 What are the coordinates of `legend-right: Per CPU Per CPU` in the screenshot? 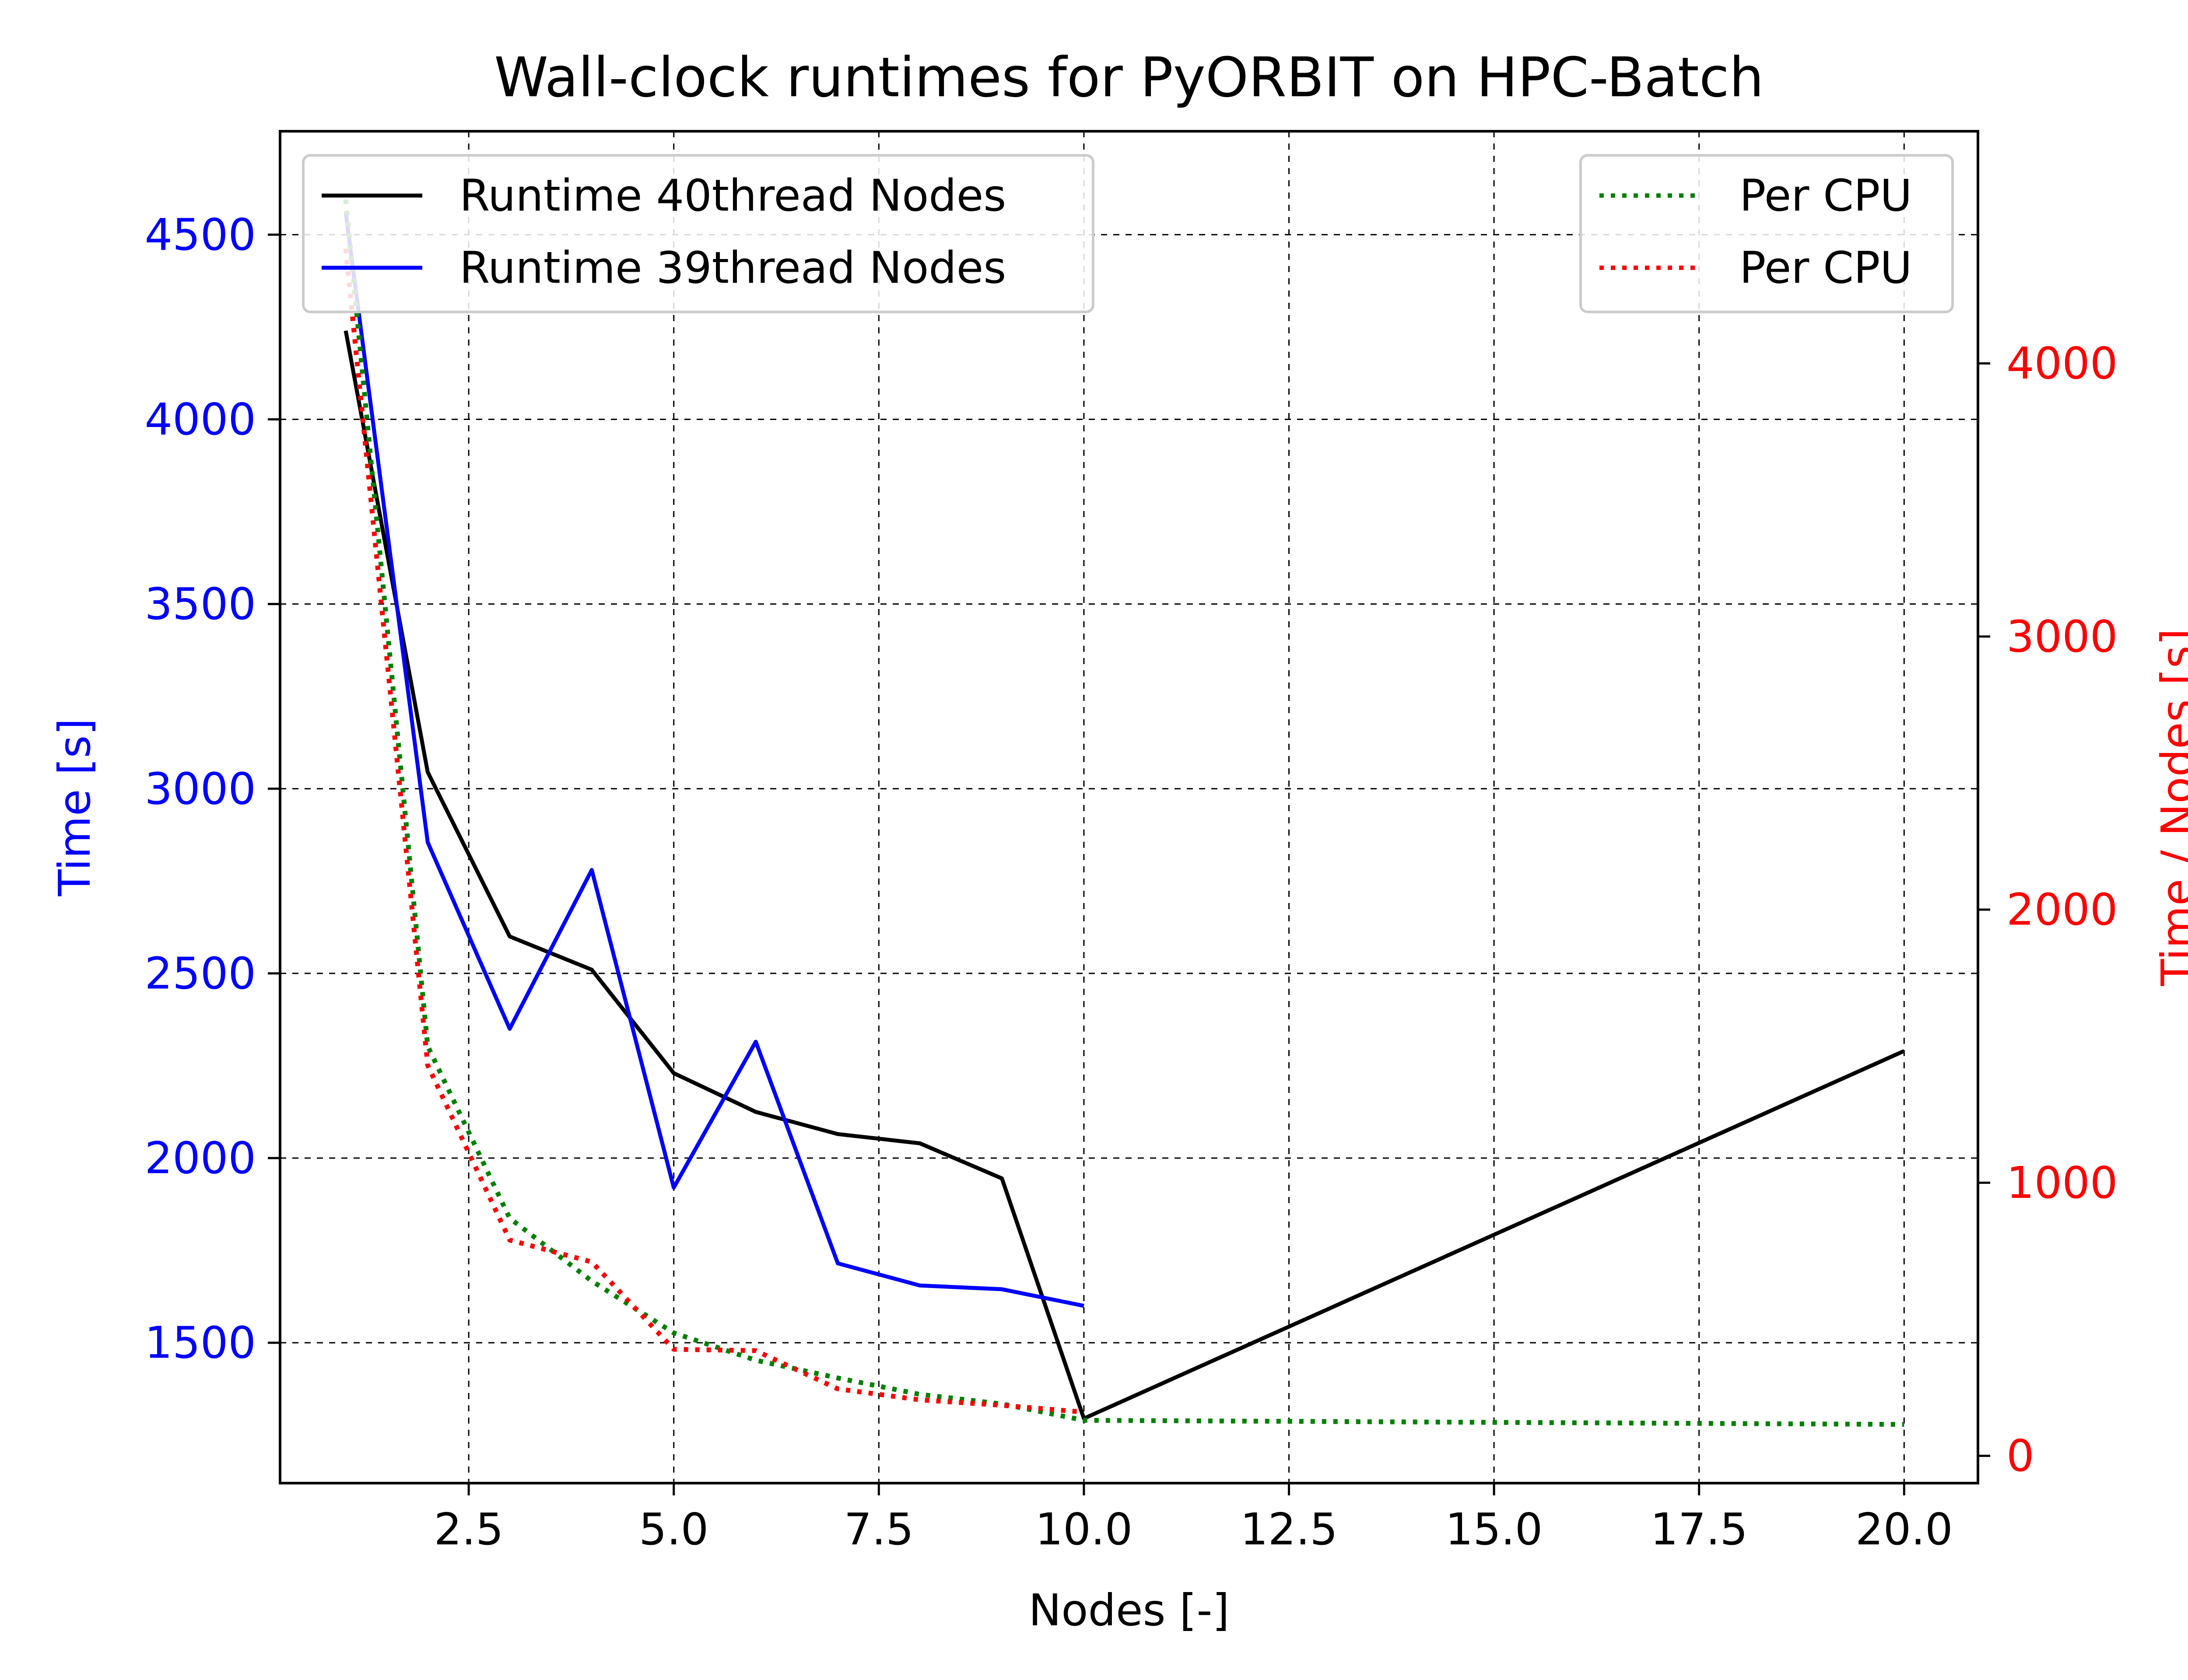 It's located at (1766, 233).